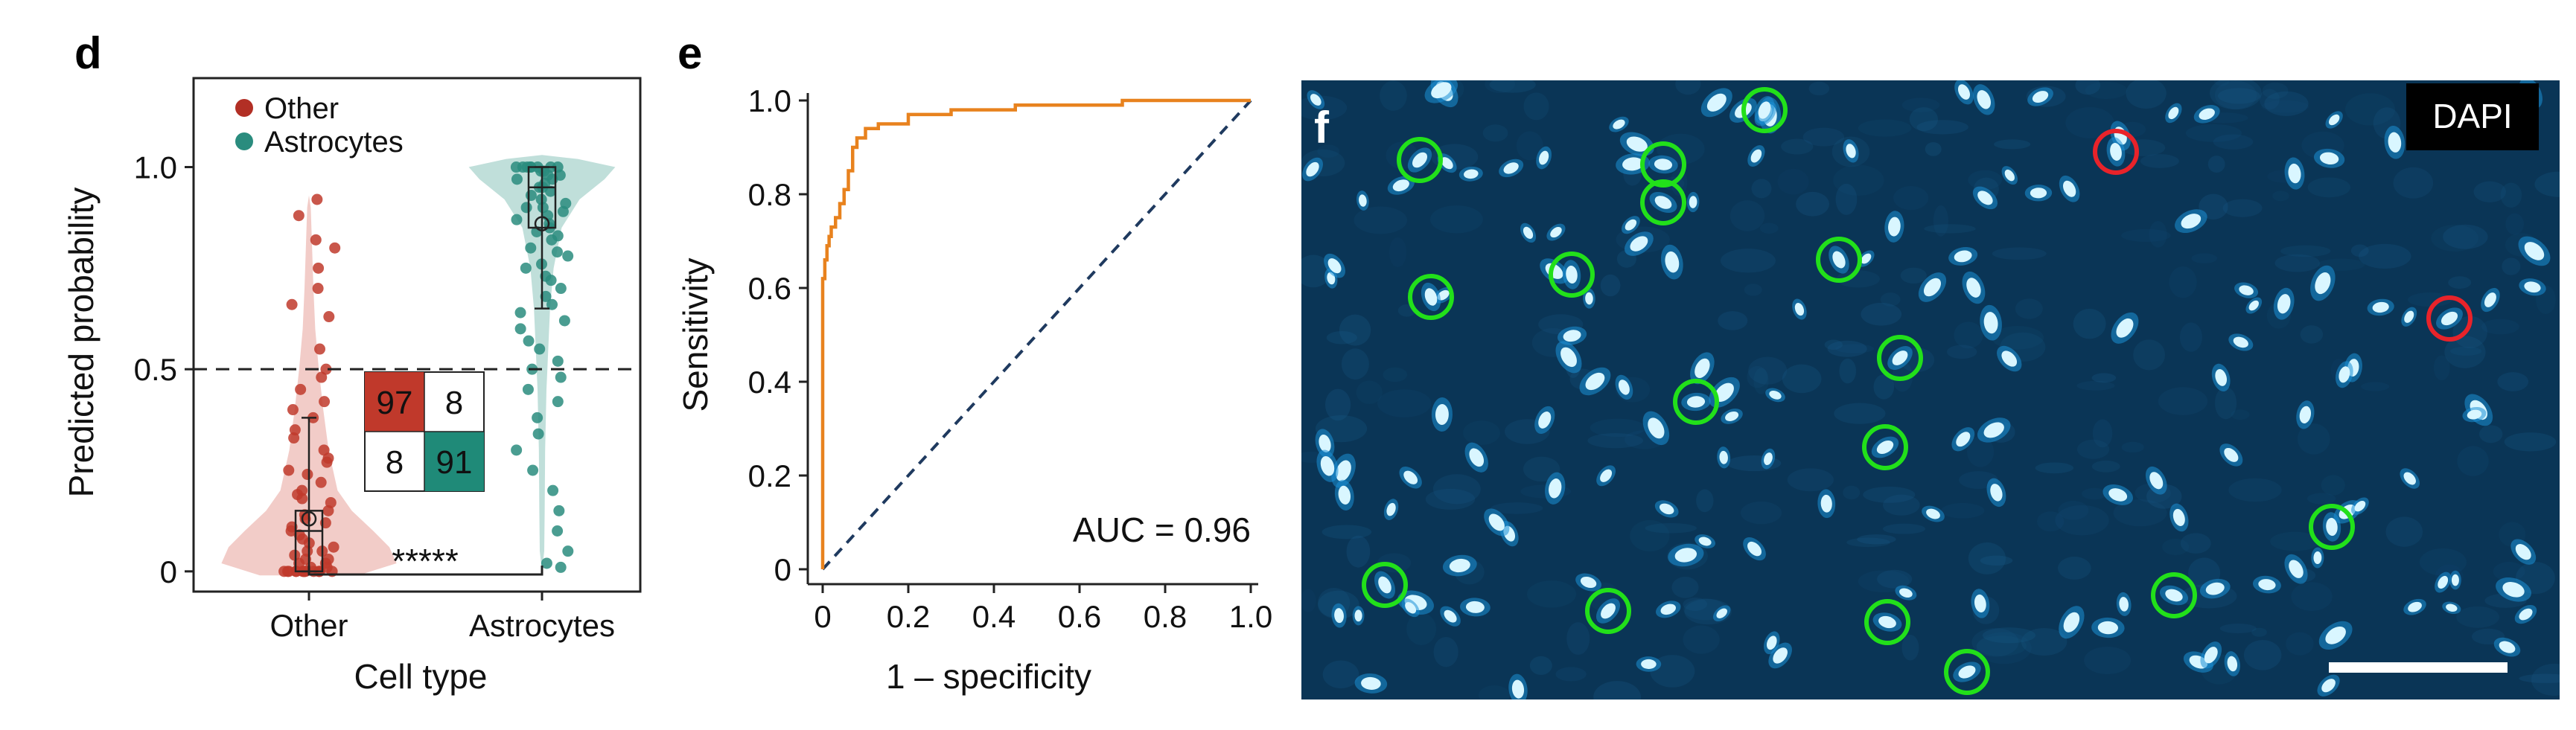 The width and height of the screenshot is (2576, 730). I want to click on roc-x-tick-label: 0.2, so click(908, 616).